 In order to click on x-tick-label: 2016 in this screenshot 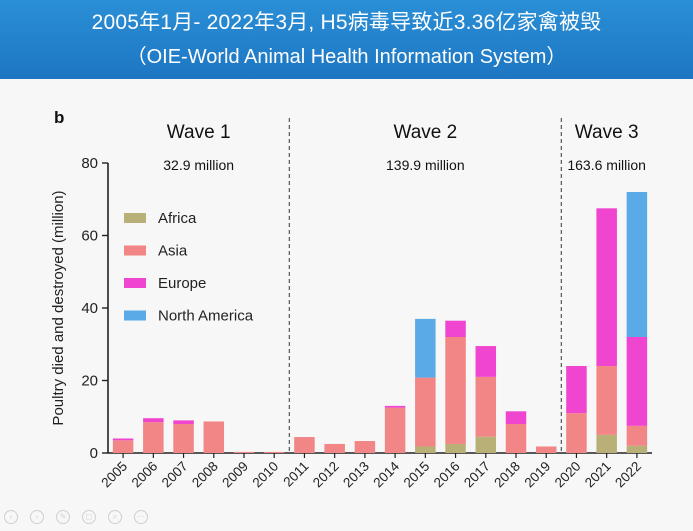, I will do `click(447, 475)`.